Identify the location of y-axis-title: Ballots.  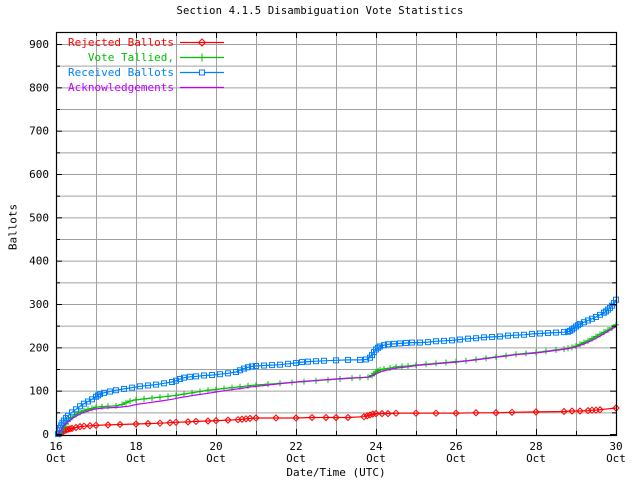
(13, 227).